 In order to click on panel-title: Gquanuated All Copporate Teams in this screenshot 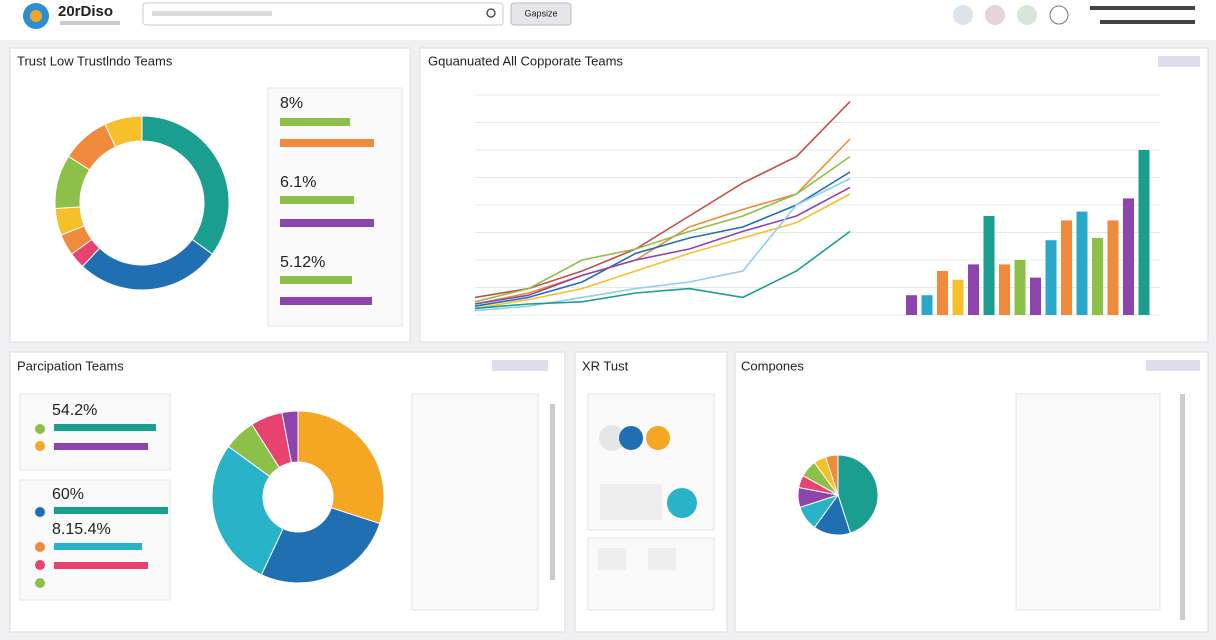, I will do `click(525, 60)`.